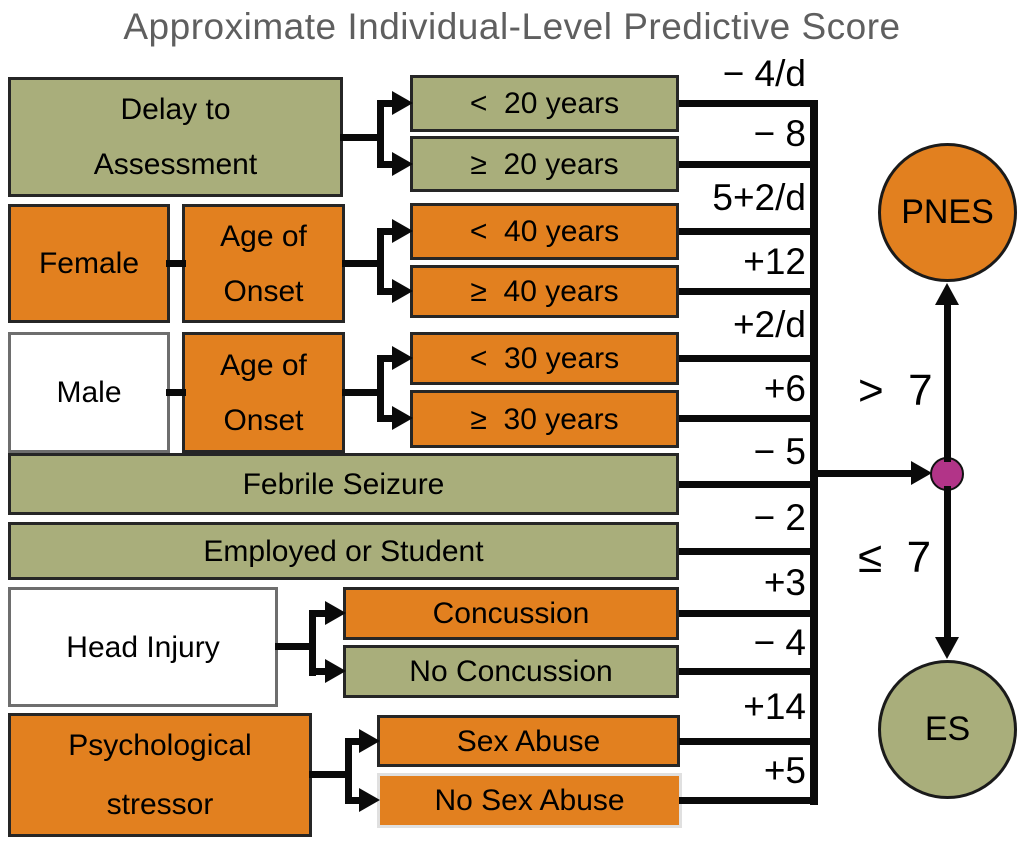 This screenshot has height=847, width=1024. I want to click on febrile-seizure-label: Febrile Seizure, so click(343, 484).